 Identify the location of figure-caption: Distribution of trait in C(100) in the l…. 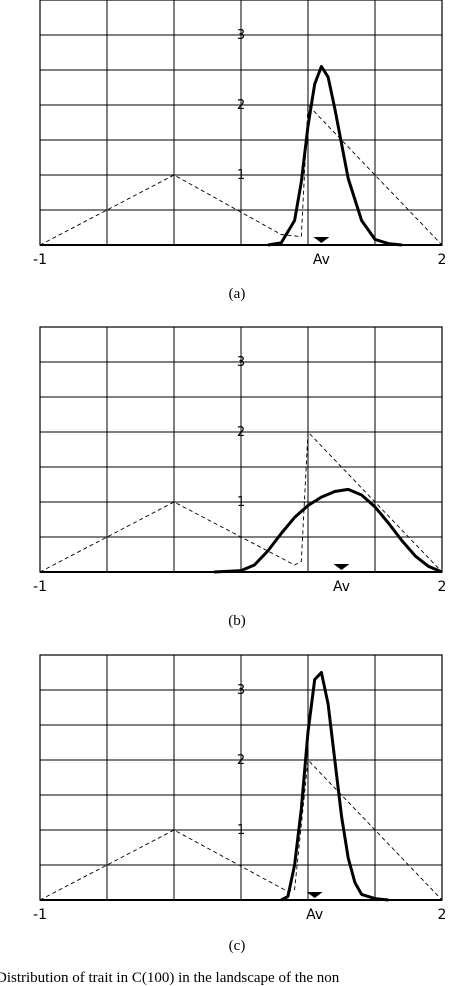
(170, 978).